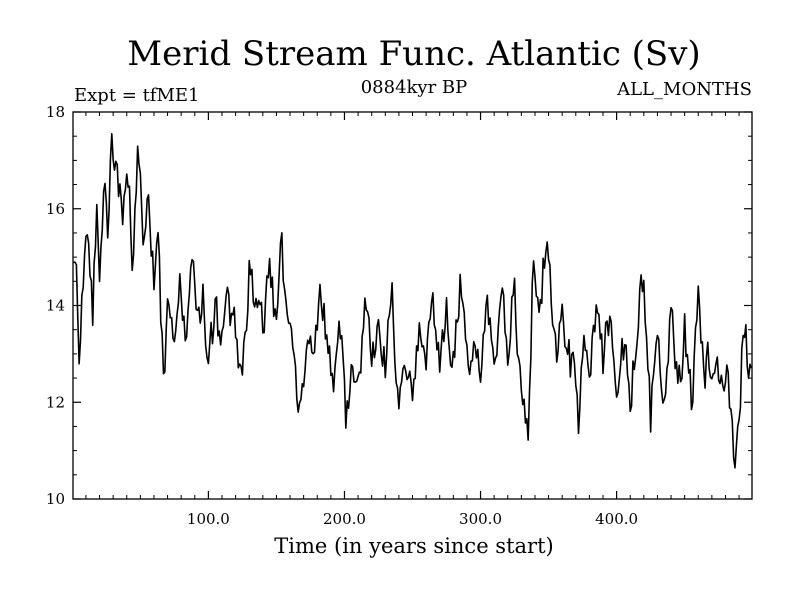  Describe the element at coordinates (55, 112) in the screenshot. I see `y-tick-label: 18` at that location.